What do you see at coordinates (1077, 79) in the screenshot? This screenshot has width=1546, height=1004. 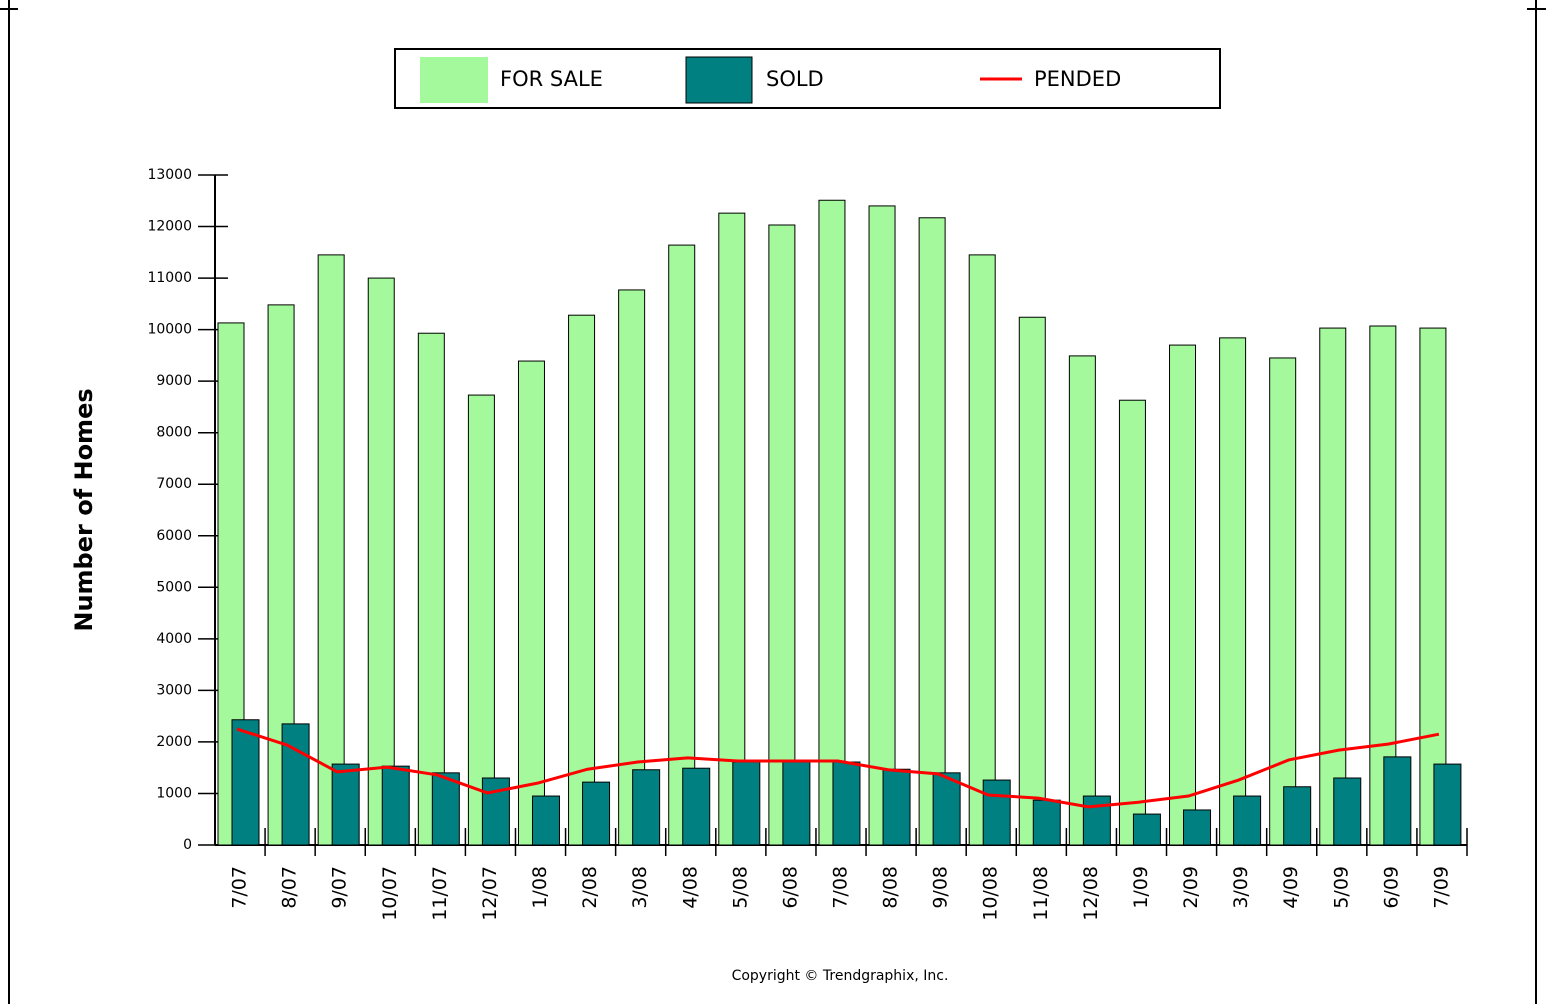 I see `legend-label: PENDED` at bounding box center [1077, 79].